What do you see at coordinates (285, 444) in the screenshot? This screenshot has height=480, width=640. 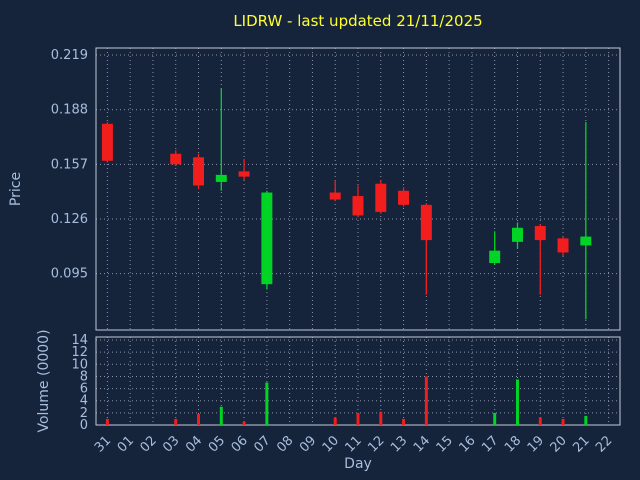 I see `day-tick-label: 08` at bounding box center [285, 444].